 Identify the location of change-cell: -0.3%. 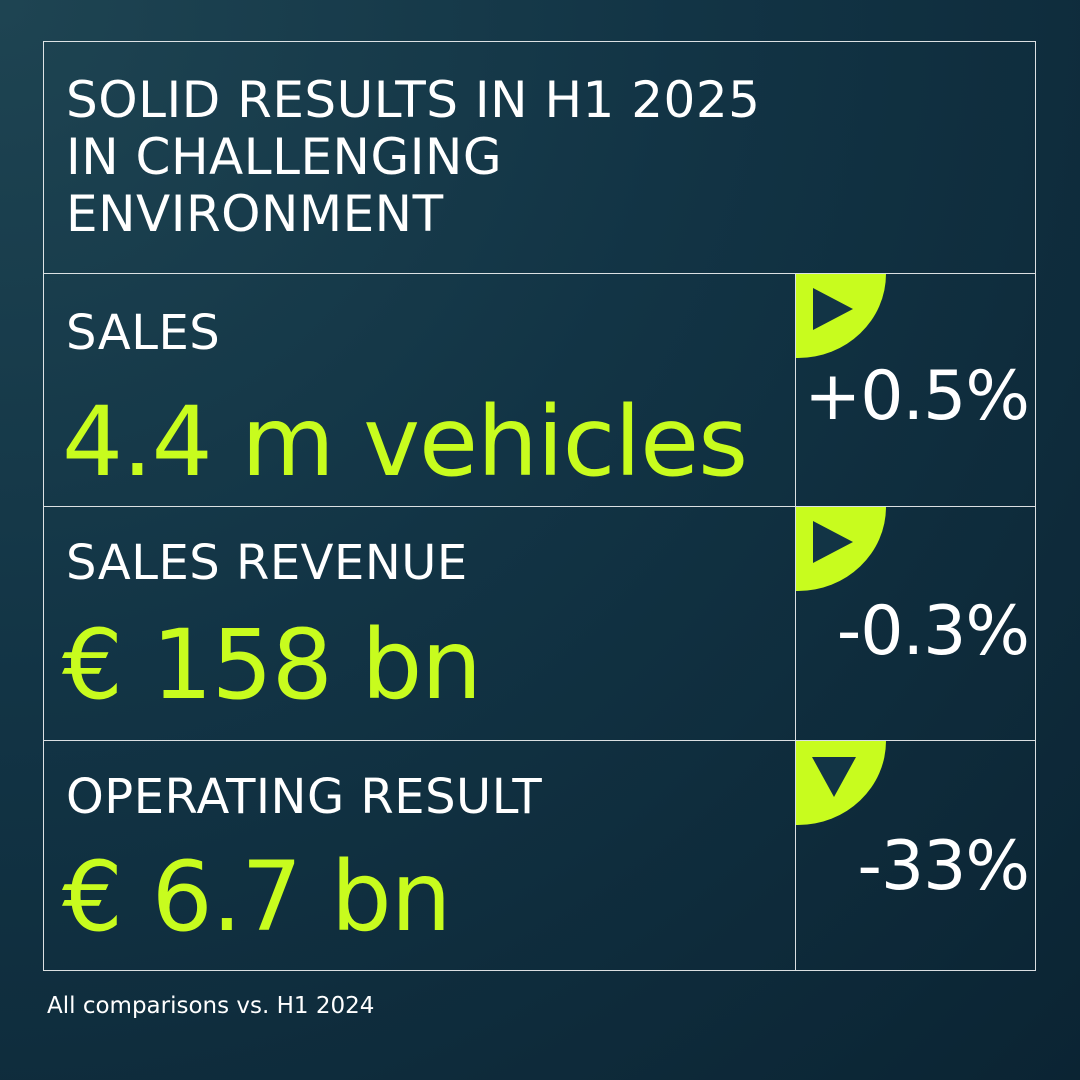
(915, 623).